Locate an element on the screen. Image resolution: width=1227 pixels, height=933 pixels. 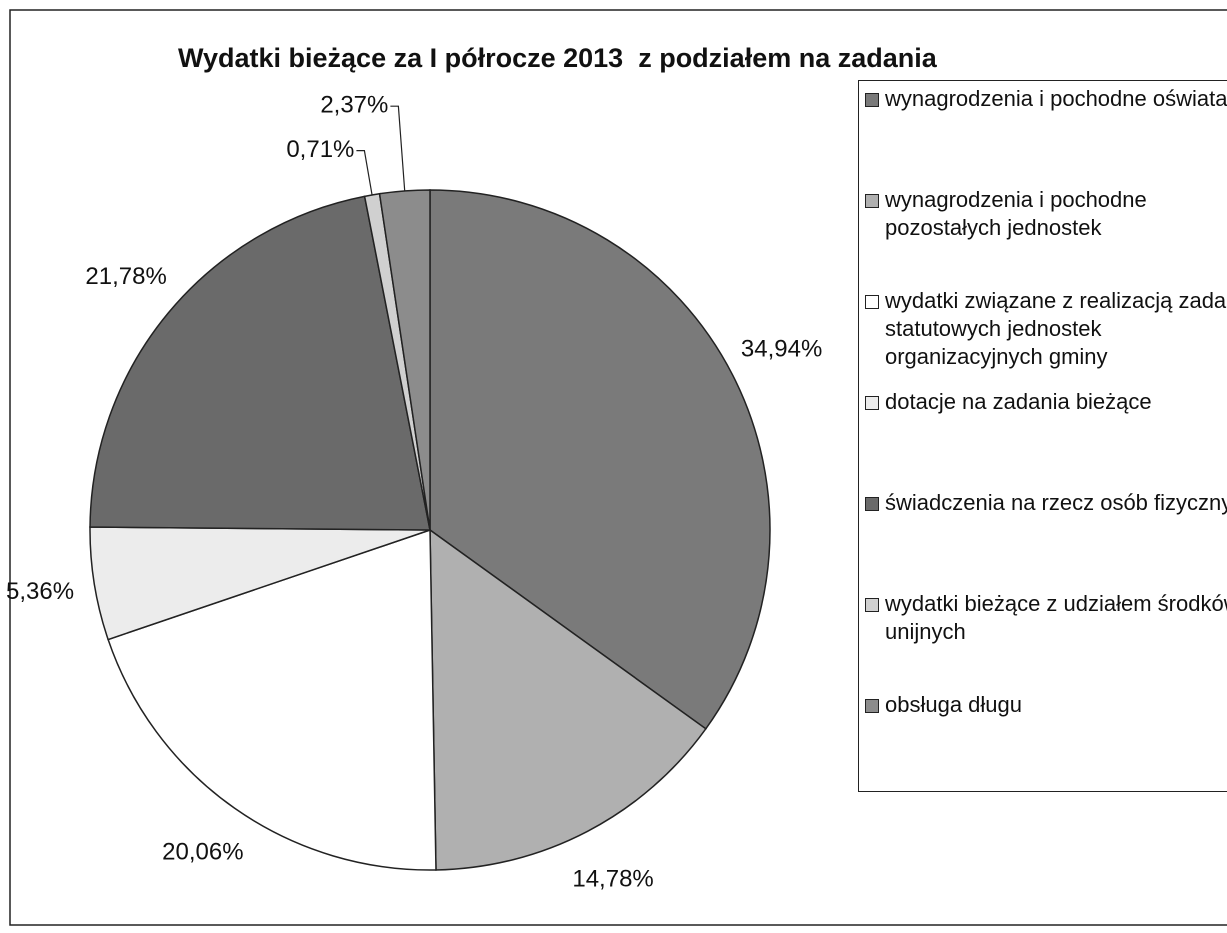
legend-item: wynagrodzenia i pochodne oświata is located at coordinates (1046, 135).